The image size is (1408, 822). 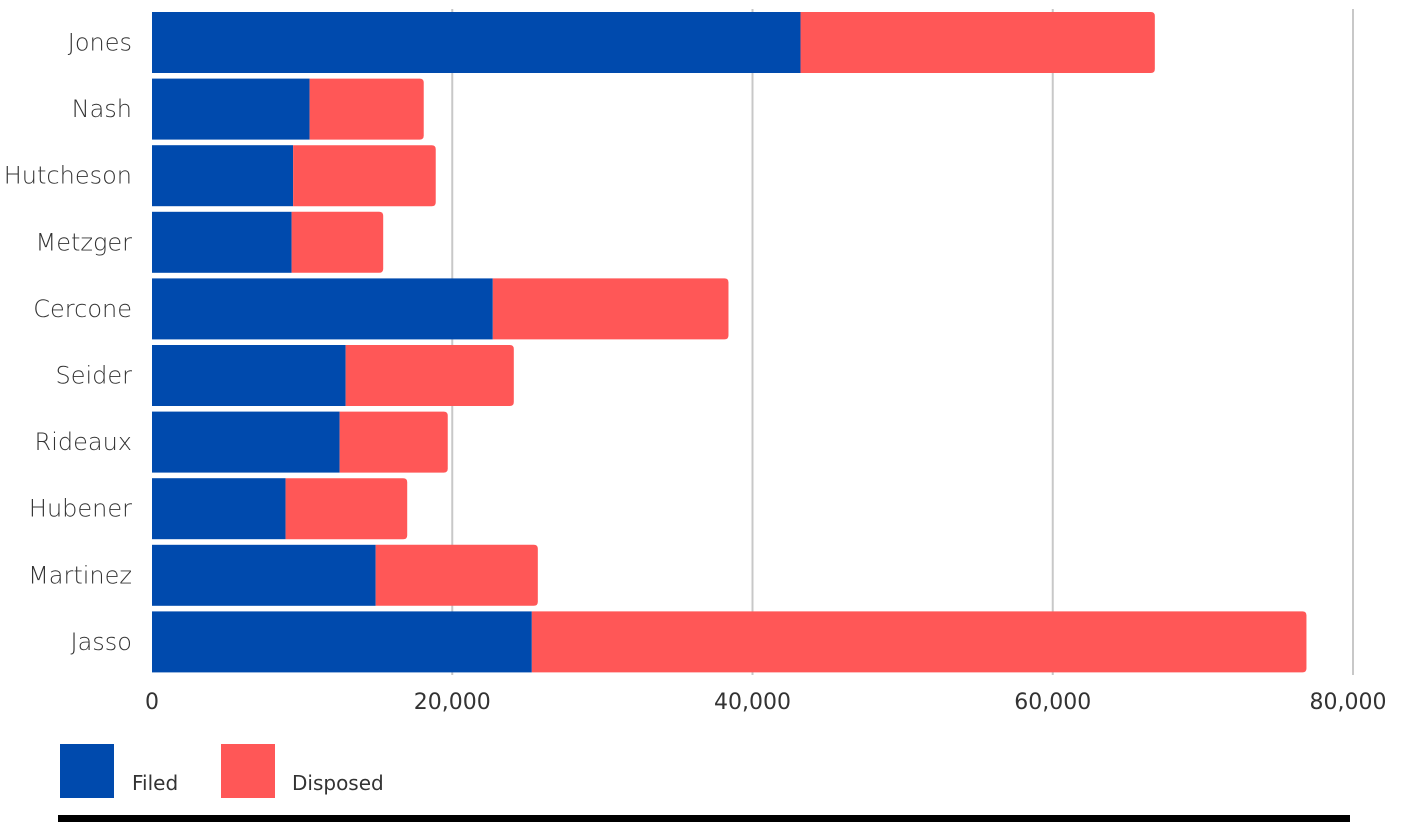 I want to click on category-label-jasso: Jasso, so click(x=101, y=642).